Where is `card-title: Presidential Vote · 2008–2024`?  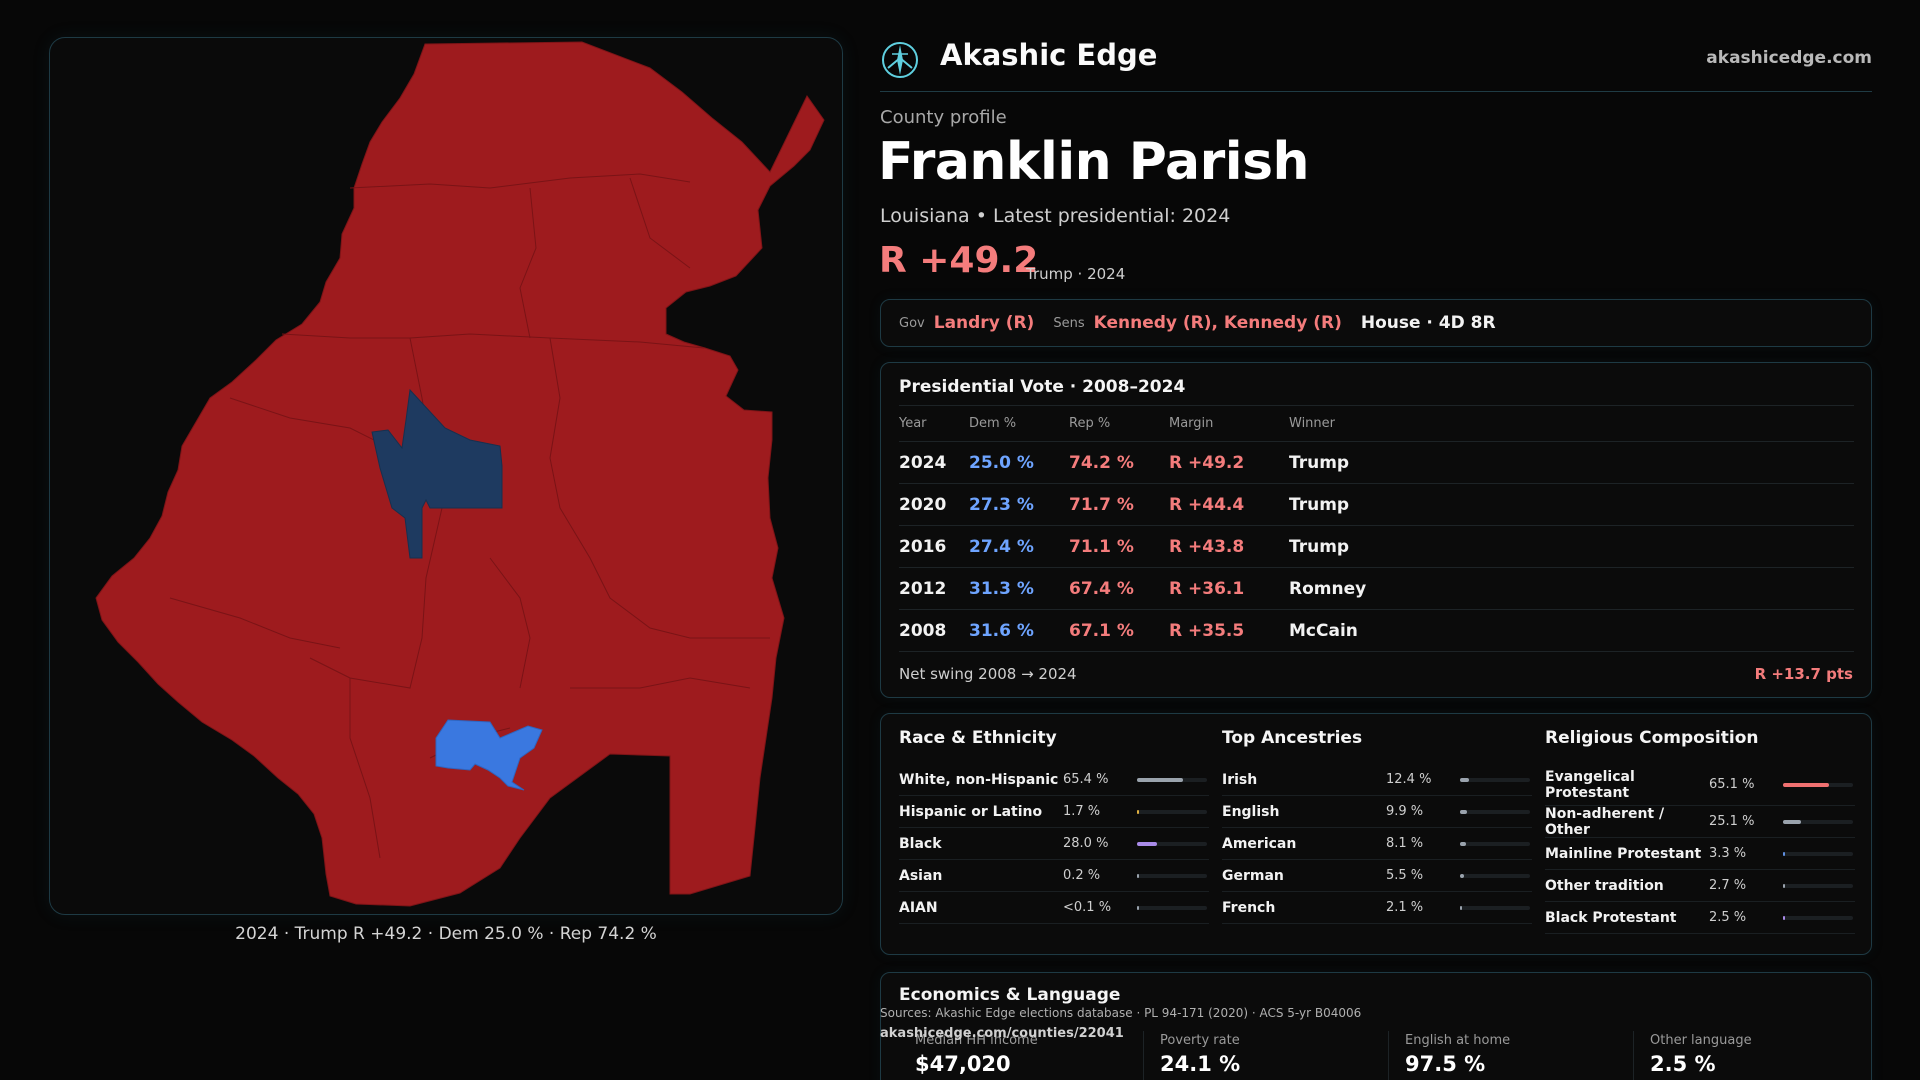 card-title: Presidential Vote · 2008–2024 is located at coordinates (1042, 387).